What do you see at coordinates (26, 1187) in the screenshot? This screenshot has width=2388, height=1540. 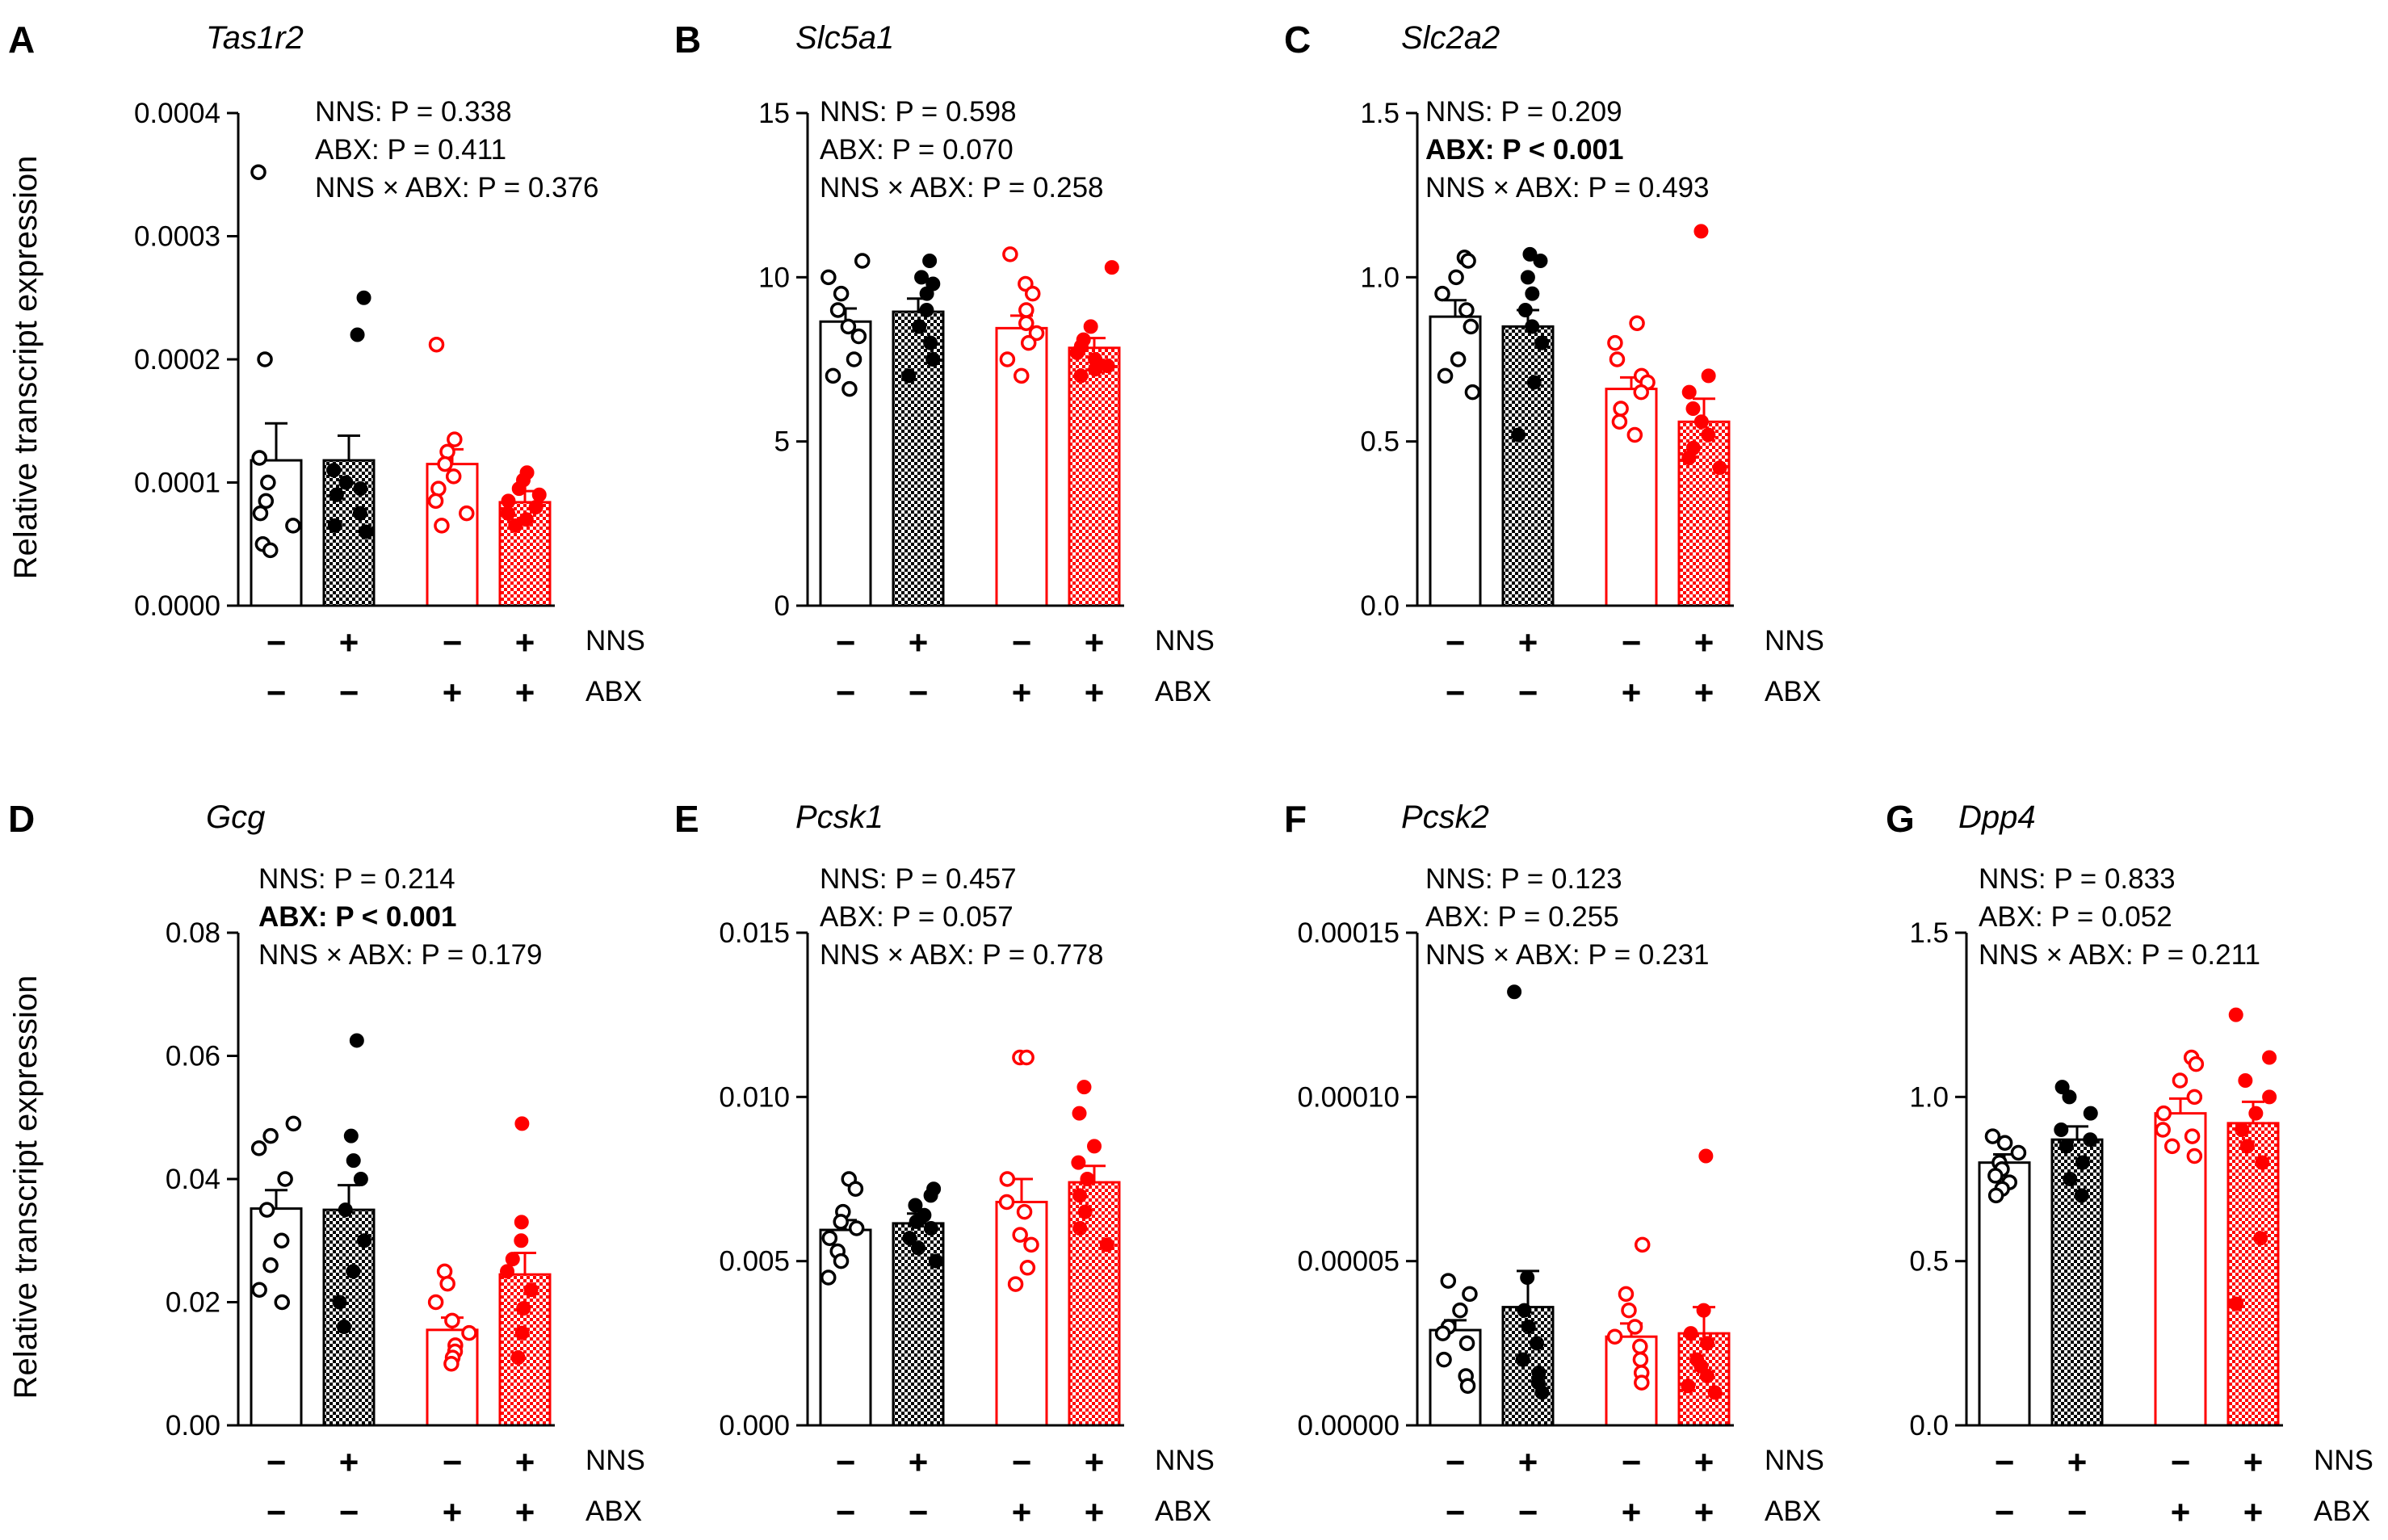 I see `y-axis-label-bottom: Relative transcript expression` at bounding box center [26, 1187].